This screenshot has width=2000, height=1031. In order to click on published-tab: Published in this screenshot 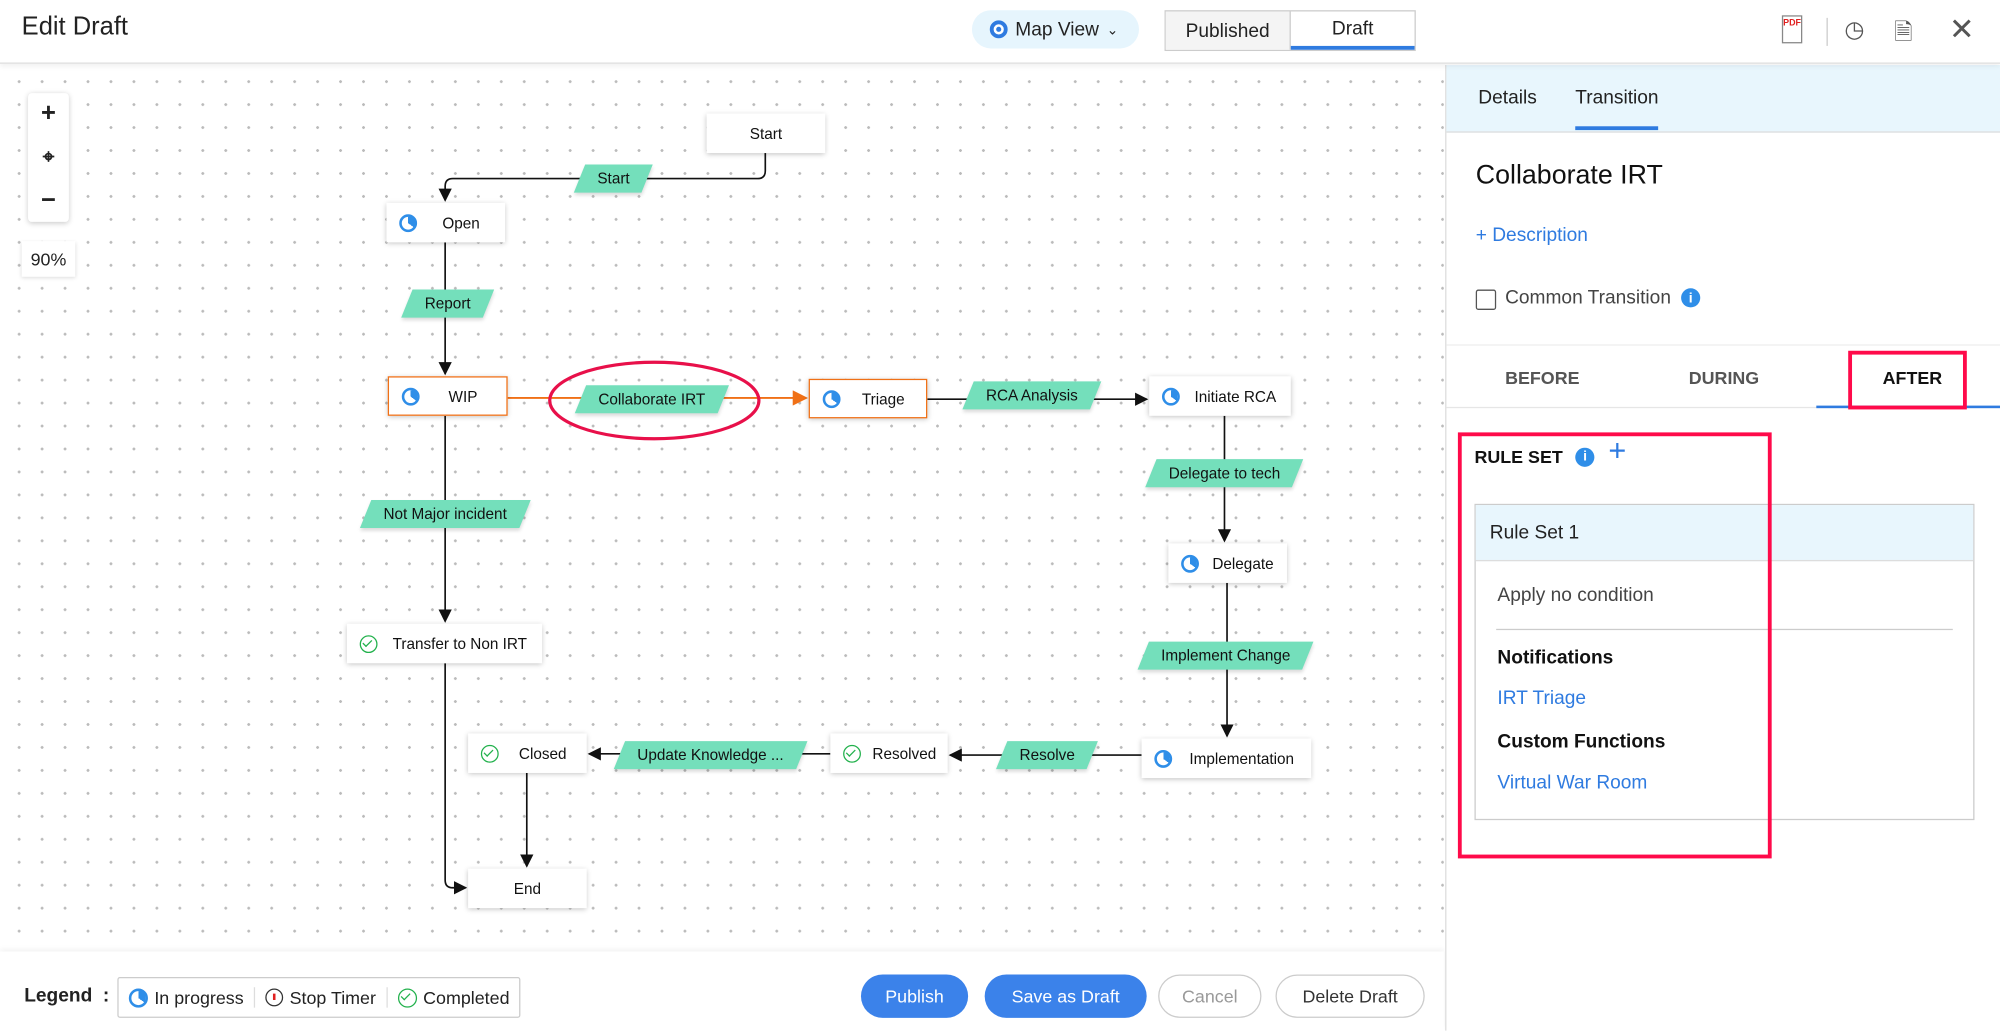, I will do `click(1228, 30)`.